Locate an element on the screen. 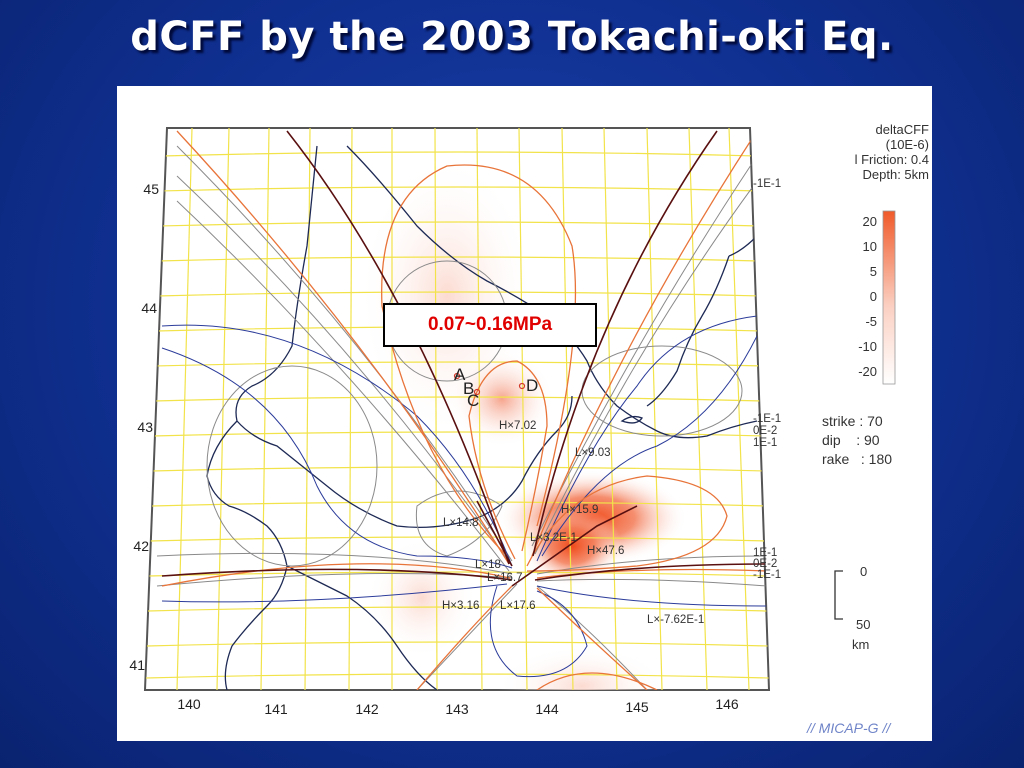 The height and width of the screenshot is (768, 1024). label-l-14-8: L×14.8 is located at coordinates (461, 523).